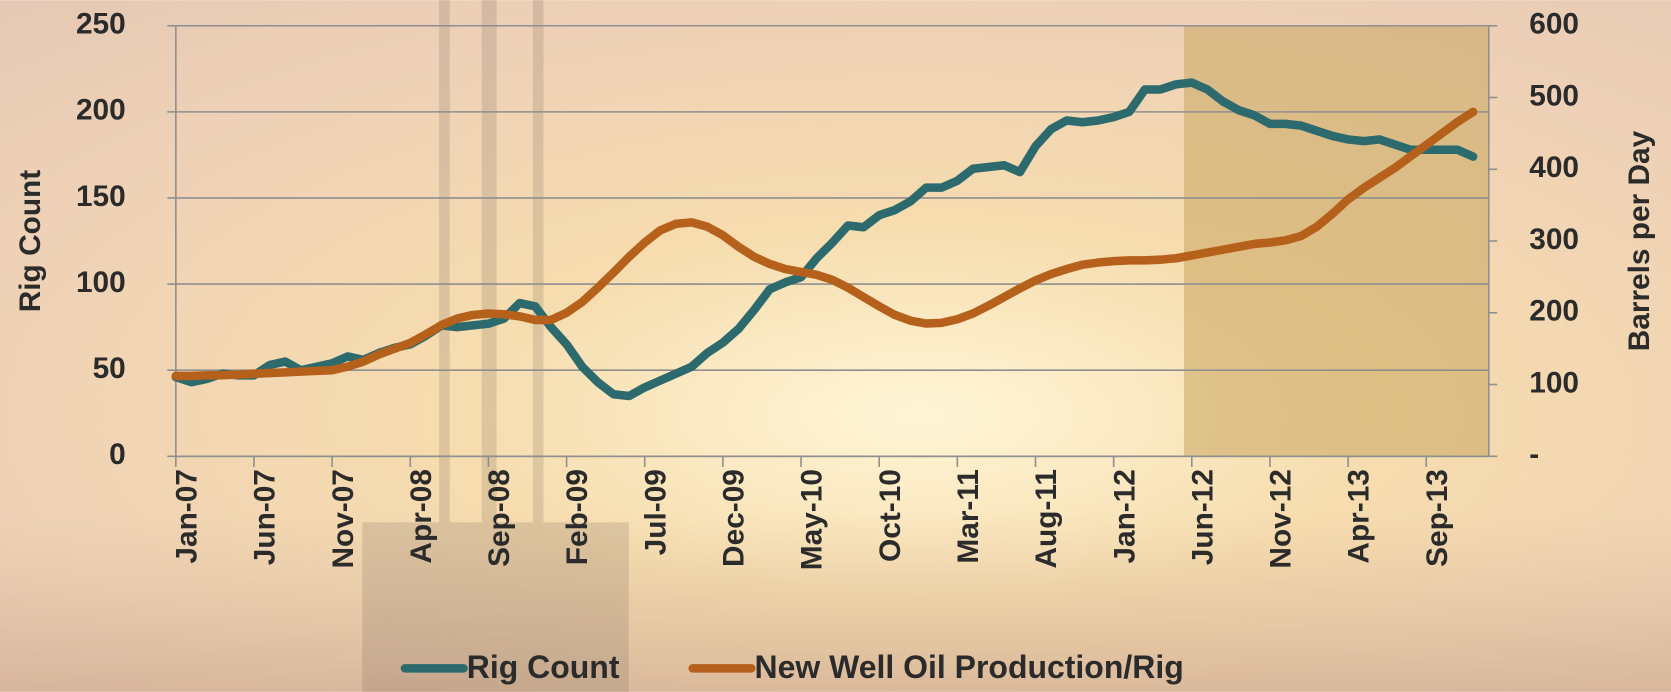 The width and height of the screenshot is (1671, 692). What do you see at coordinates (343, 518) in the screenshot?
I see `x-tick-label: Nov-07` at bounding box center [343, 518].